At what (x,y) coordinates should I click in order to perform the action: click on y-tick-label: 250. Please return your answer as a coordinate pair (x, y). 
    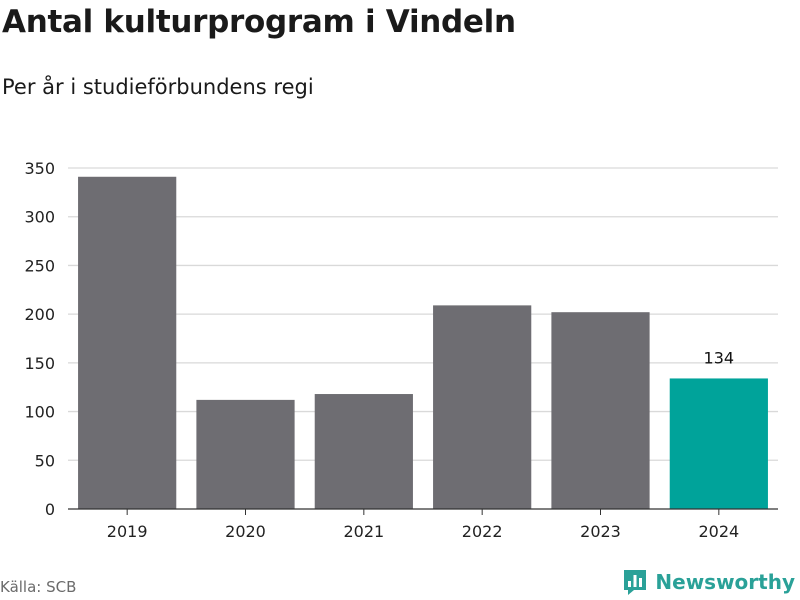
    Looking at the image, I should click on (39, 265).